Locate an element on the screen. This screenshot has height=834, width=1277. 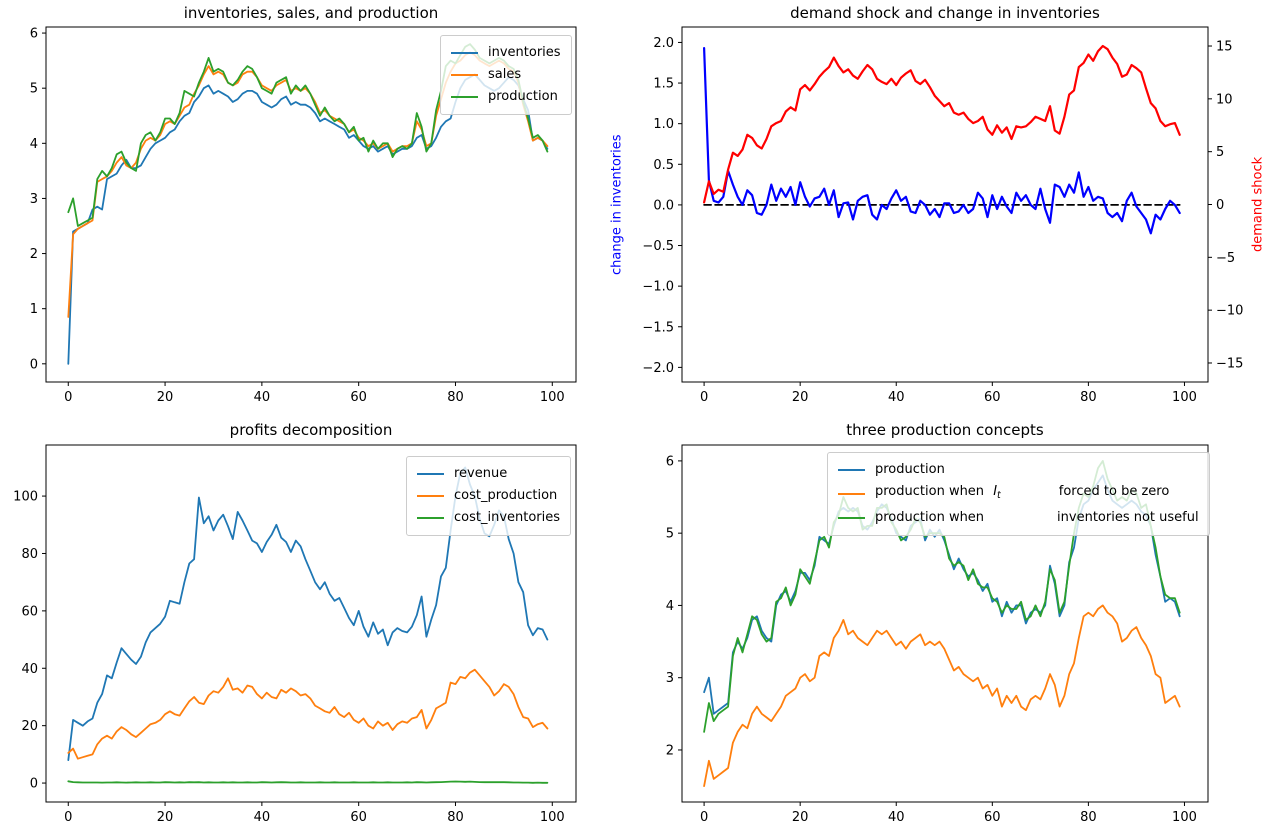
legend-entry: cost_production is located at coordinates (488, 496).